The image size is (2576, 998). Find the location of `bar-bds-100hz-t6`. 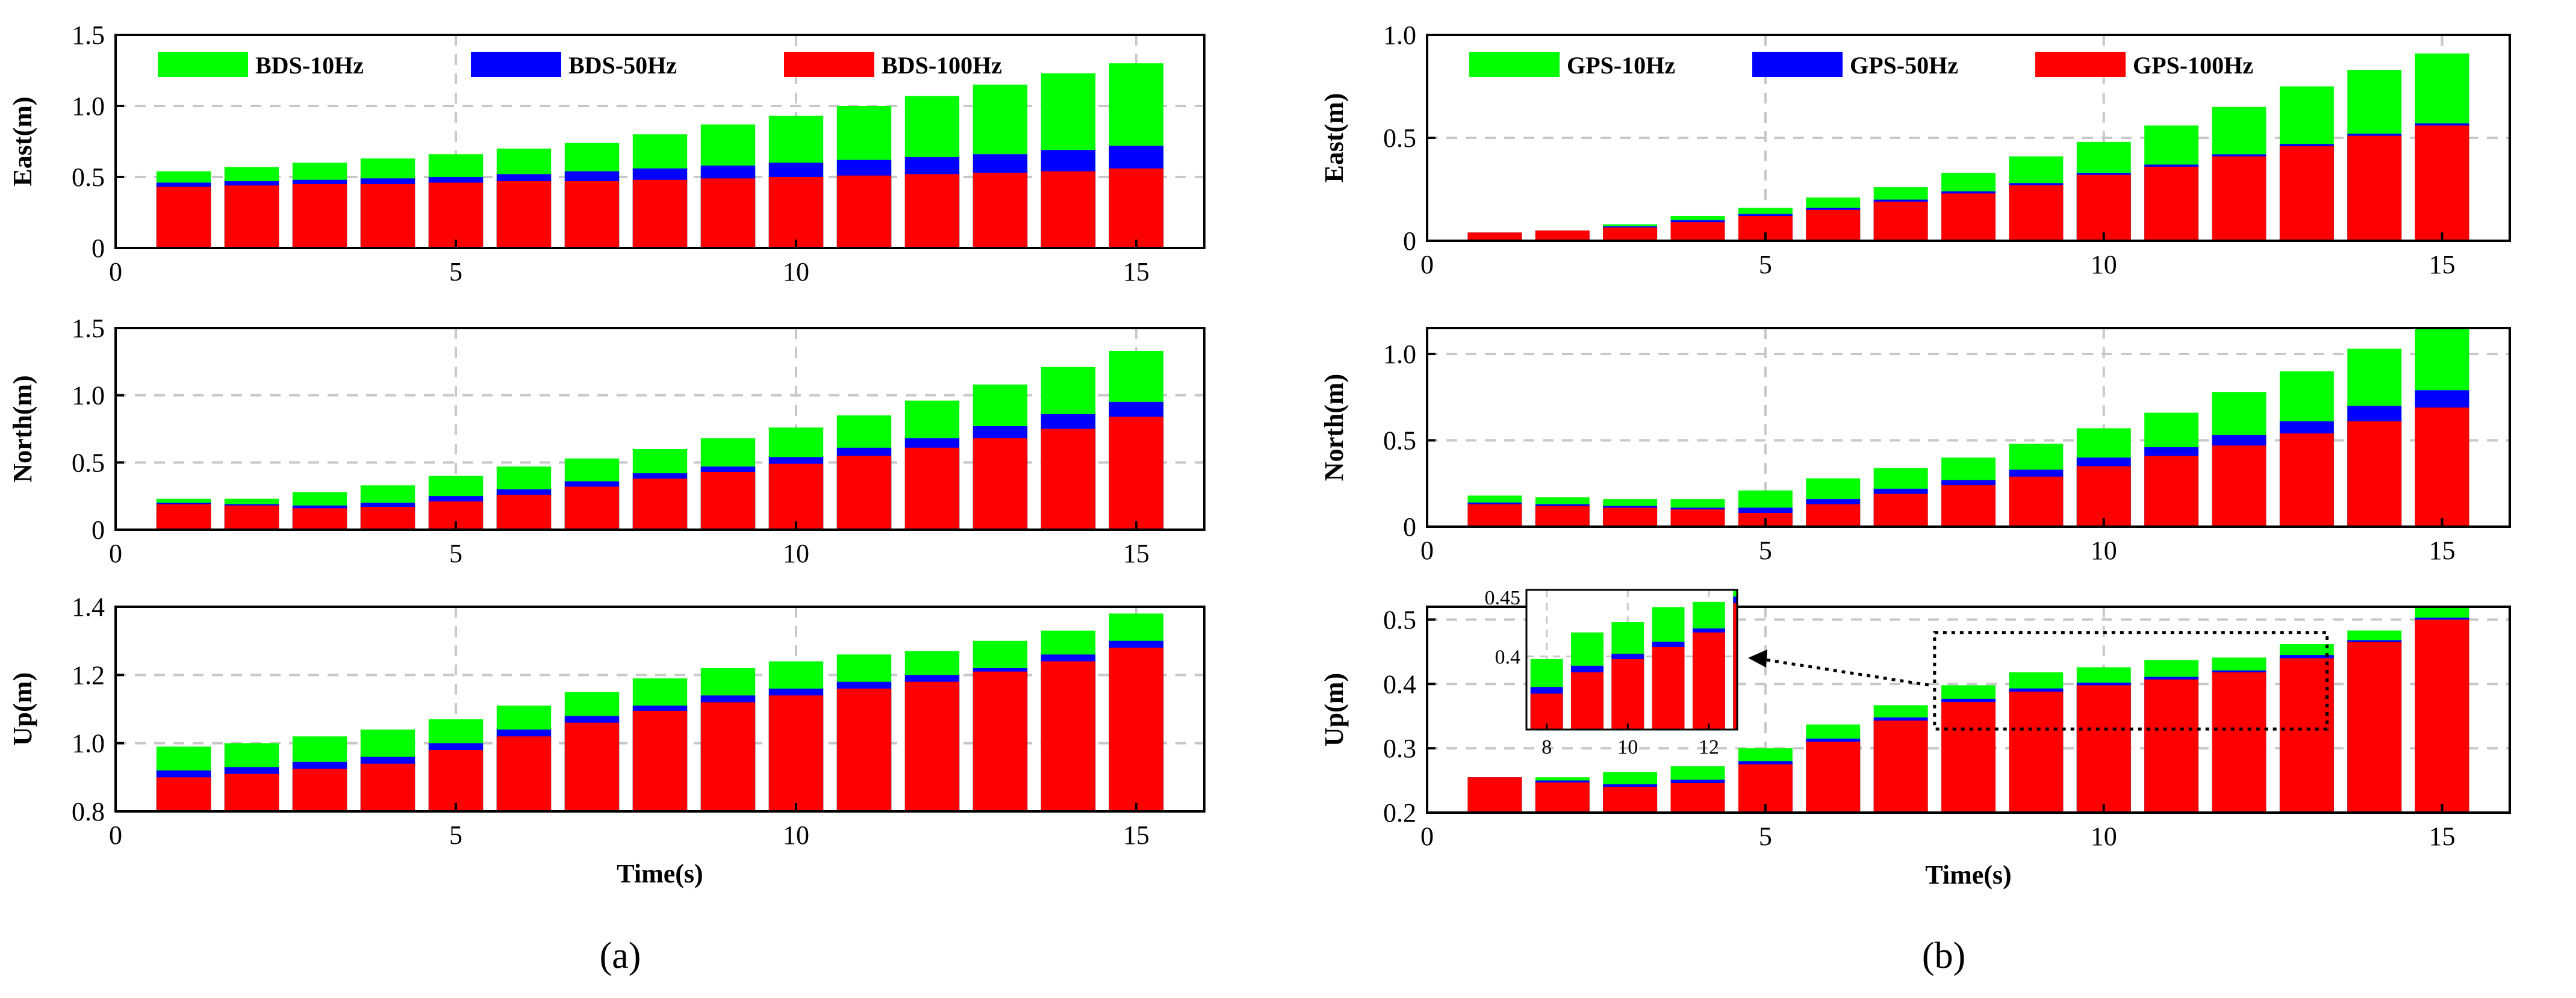

bar-bds-100hz-t6 is located at coordinates (524, 512).